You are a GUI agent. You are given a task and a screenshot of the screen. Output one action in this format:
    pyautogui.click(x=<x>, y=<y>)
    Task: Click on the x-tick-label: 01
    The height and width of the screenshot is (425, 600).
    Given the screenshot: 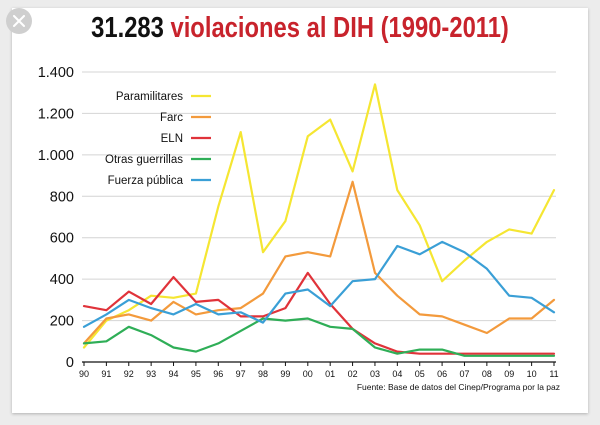 What is the action you would take?
    pyautogui.click(x=330, y=374)
    